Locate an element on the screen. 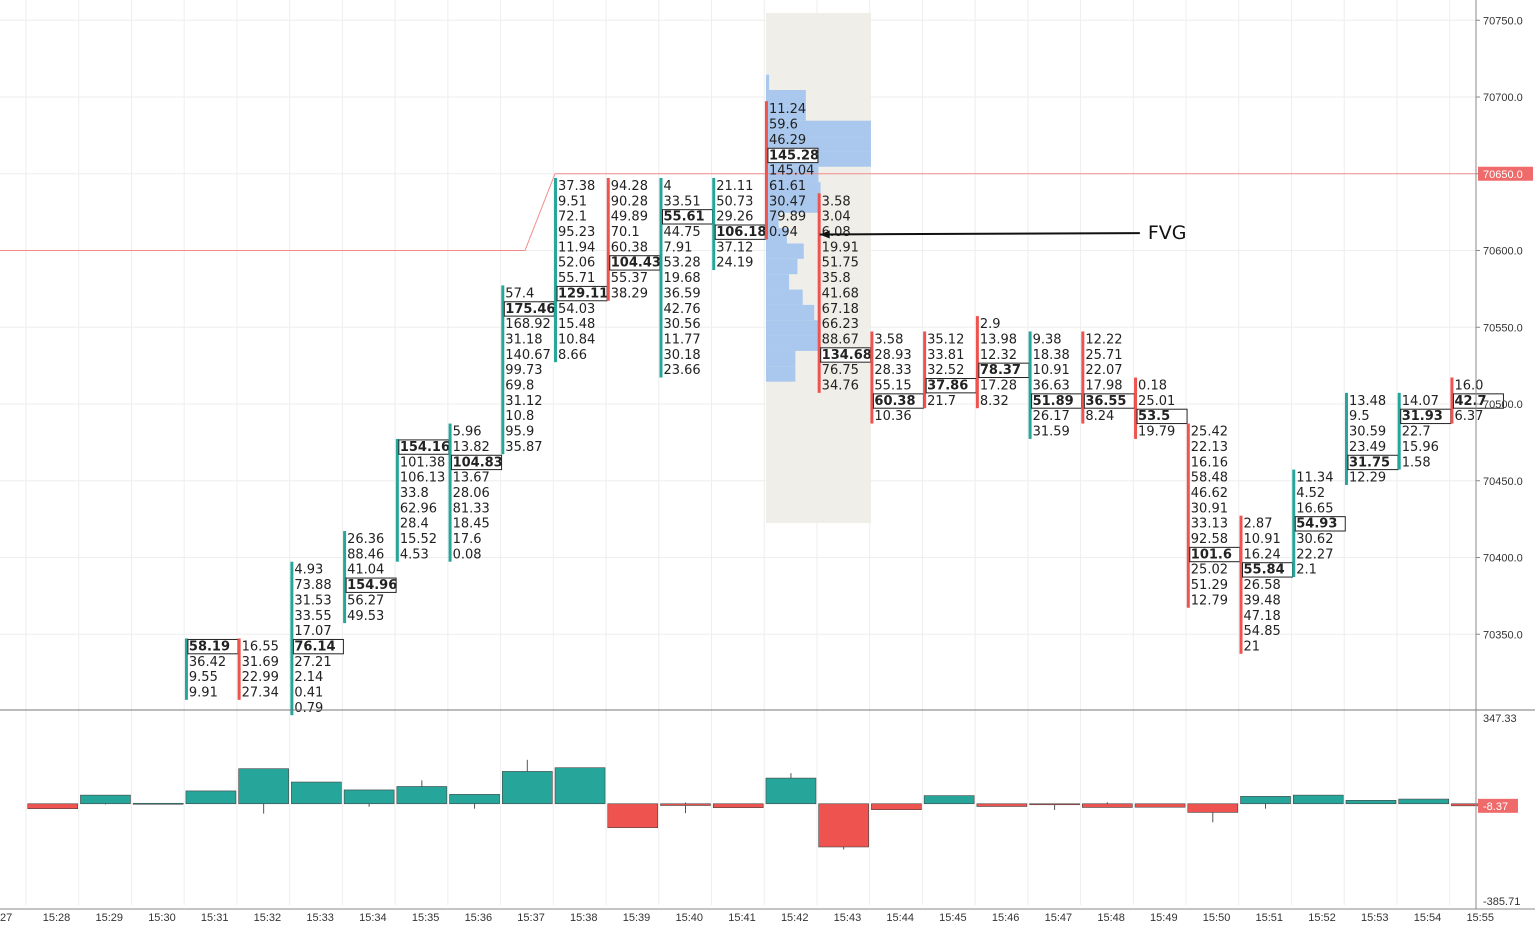 The height and width of the screenshot is (934, 1535). volume-value: 55.61 is located at coordinates (683, 217).